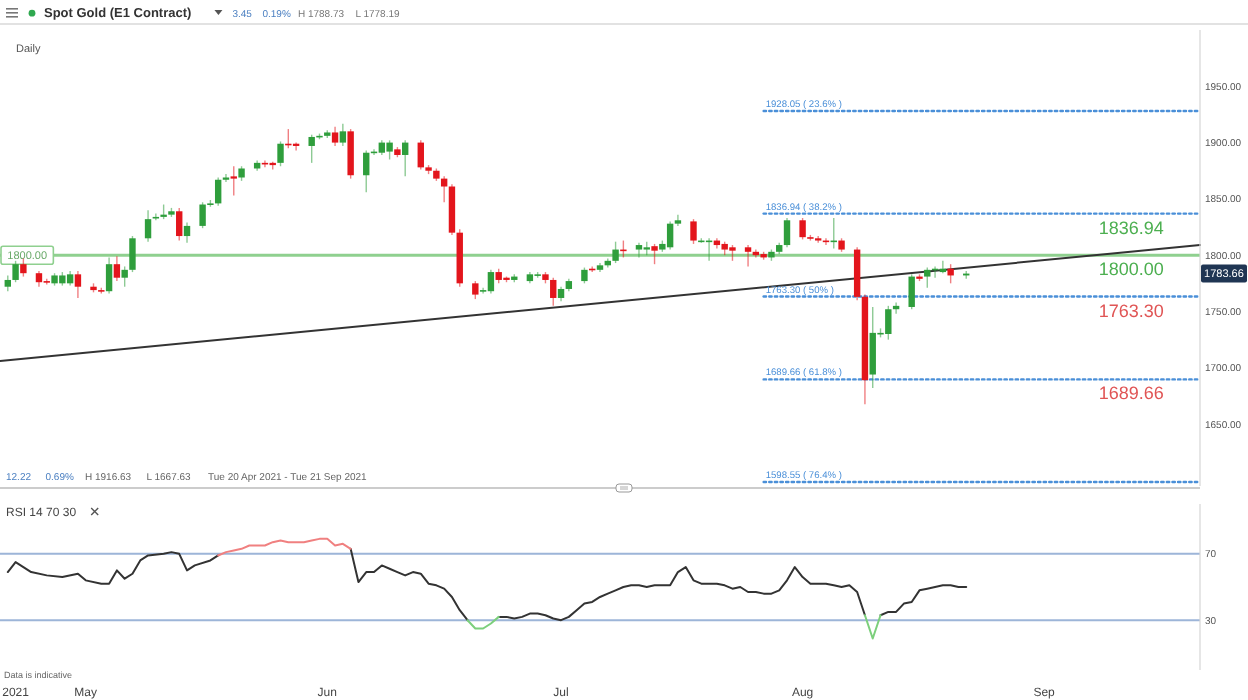 This screenshot has width=1248, height=700. Describe the element at coordinates (1131, 227) in the screenshot. I see `annotation: 1836.94` at that location.